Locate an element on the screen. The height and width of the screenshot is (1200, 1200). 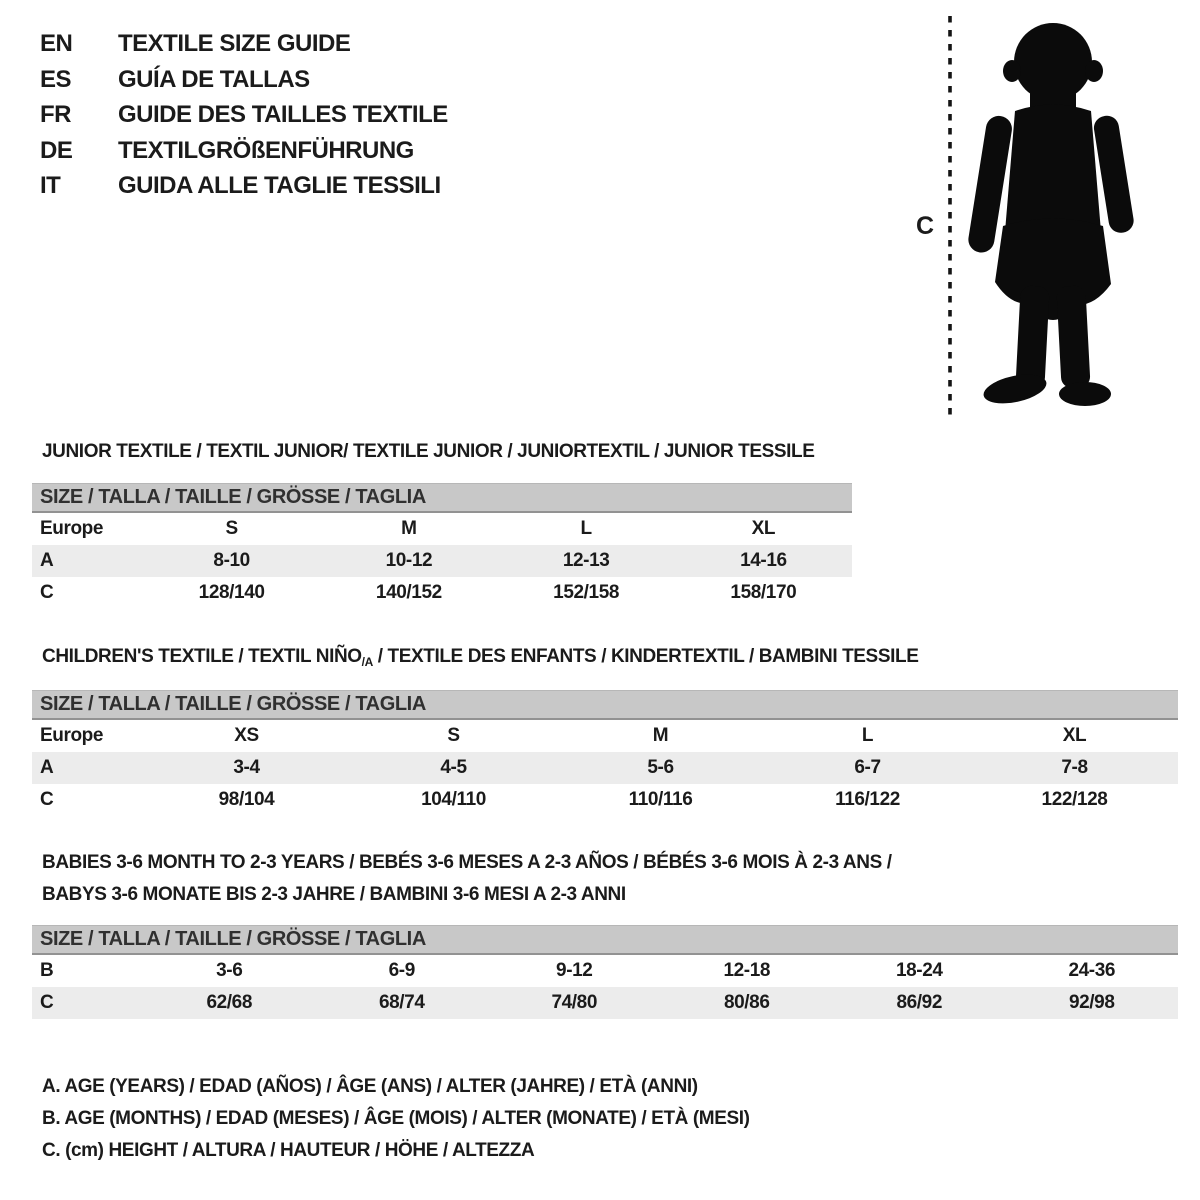
table-row: C 98/104 104/110 110/116 116/122 122/128 is located at coordinates (605, 800).